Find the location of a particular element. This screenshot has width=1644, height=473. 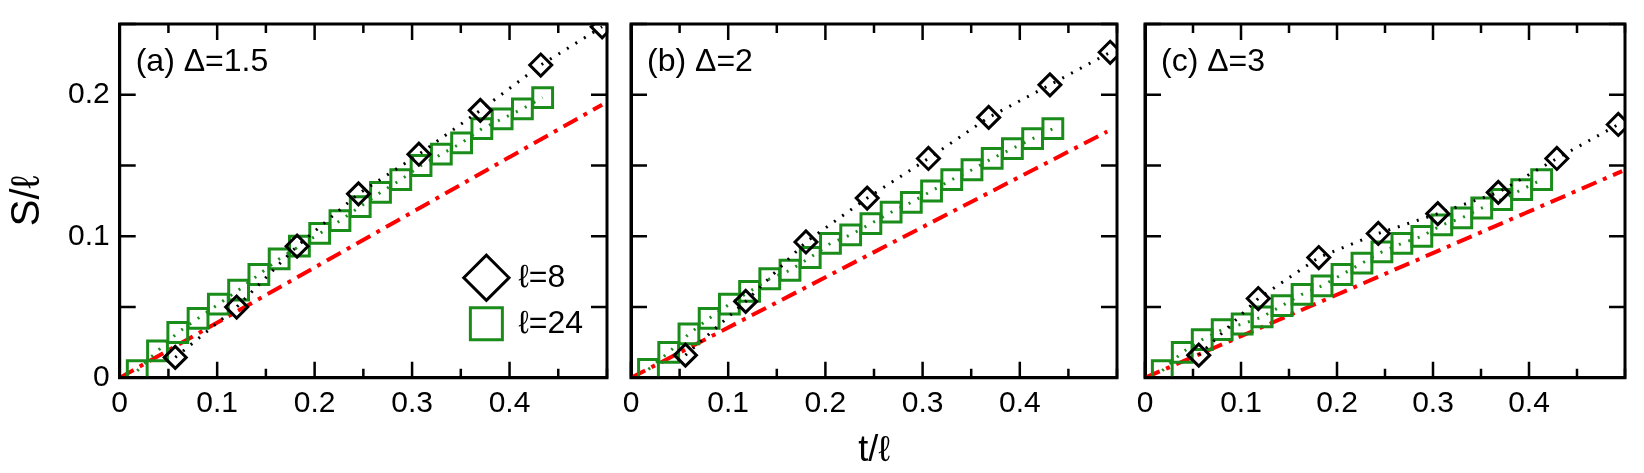

annotation: (a) Δ=1.5 is located at coordinates (202, 59).